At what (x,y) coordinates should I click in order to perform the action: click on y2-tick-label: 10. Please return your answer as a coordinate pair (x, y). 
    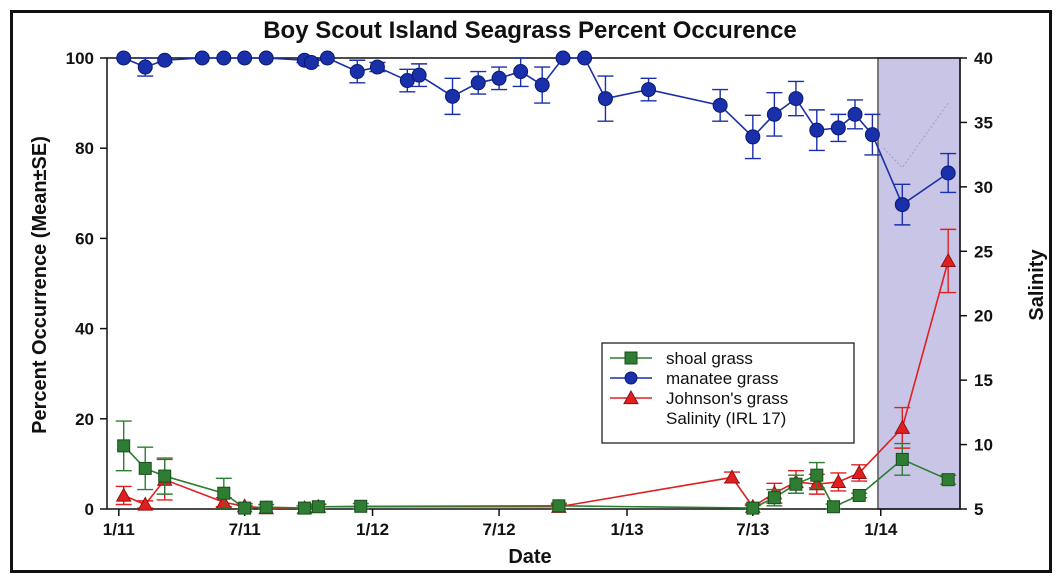
    Looking at the image, I should click on (983, 445).